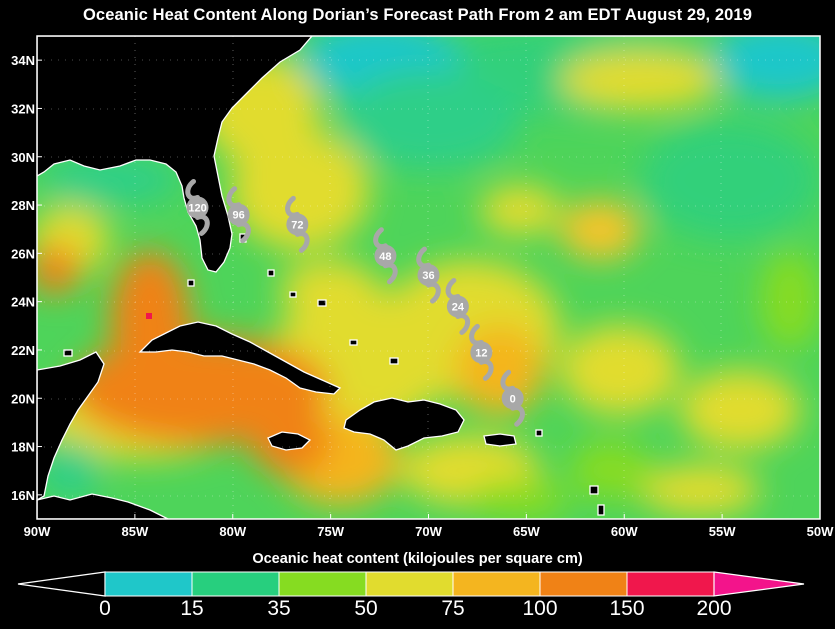  I want to click on lat-tick-label: 30N, so click(23, 157).